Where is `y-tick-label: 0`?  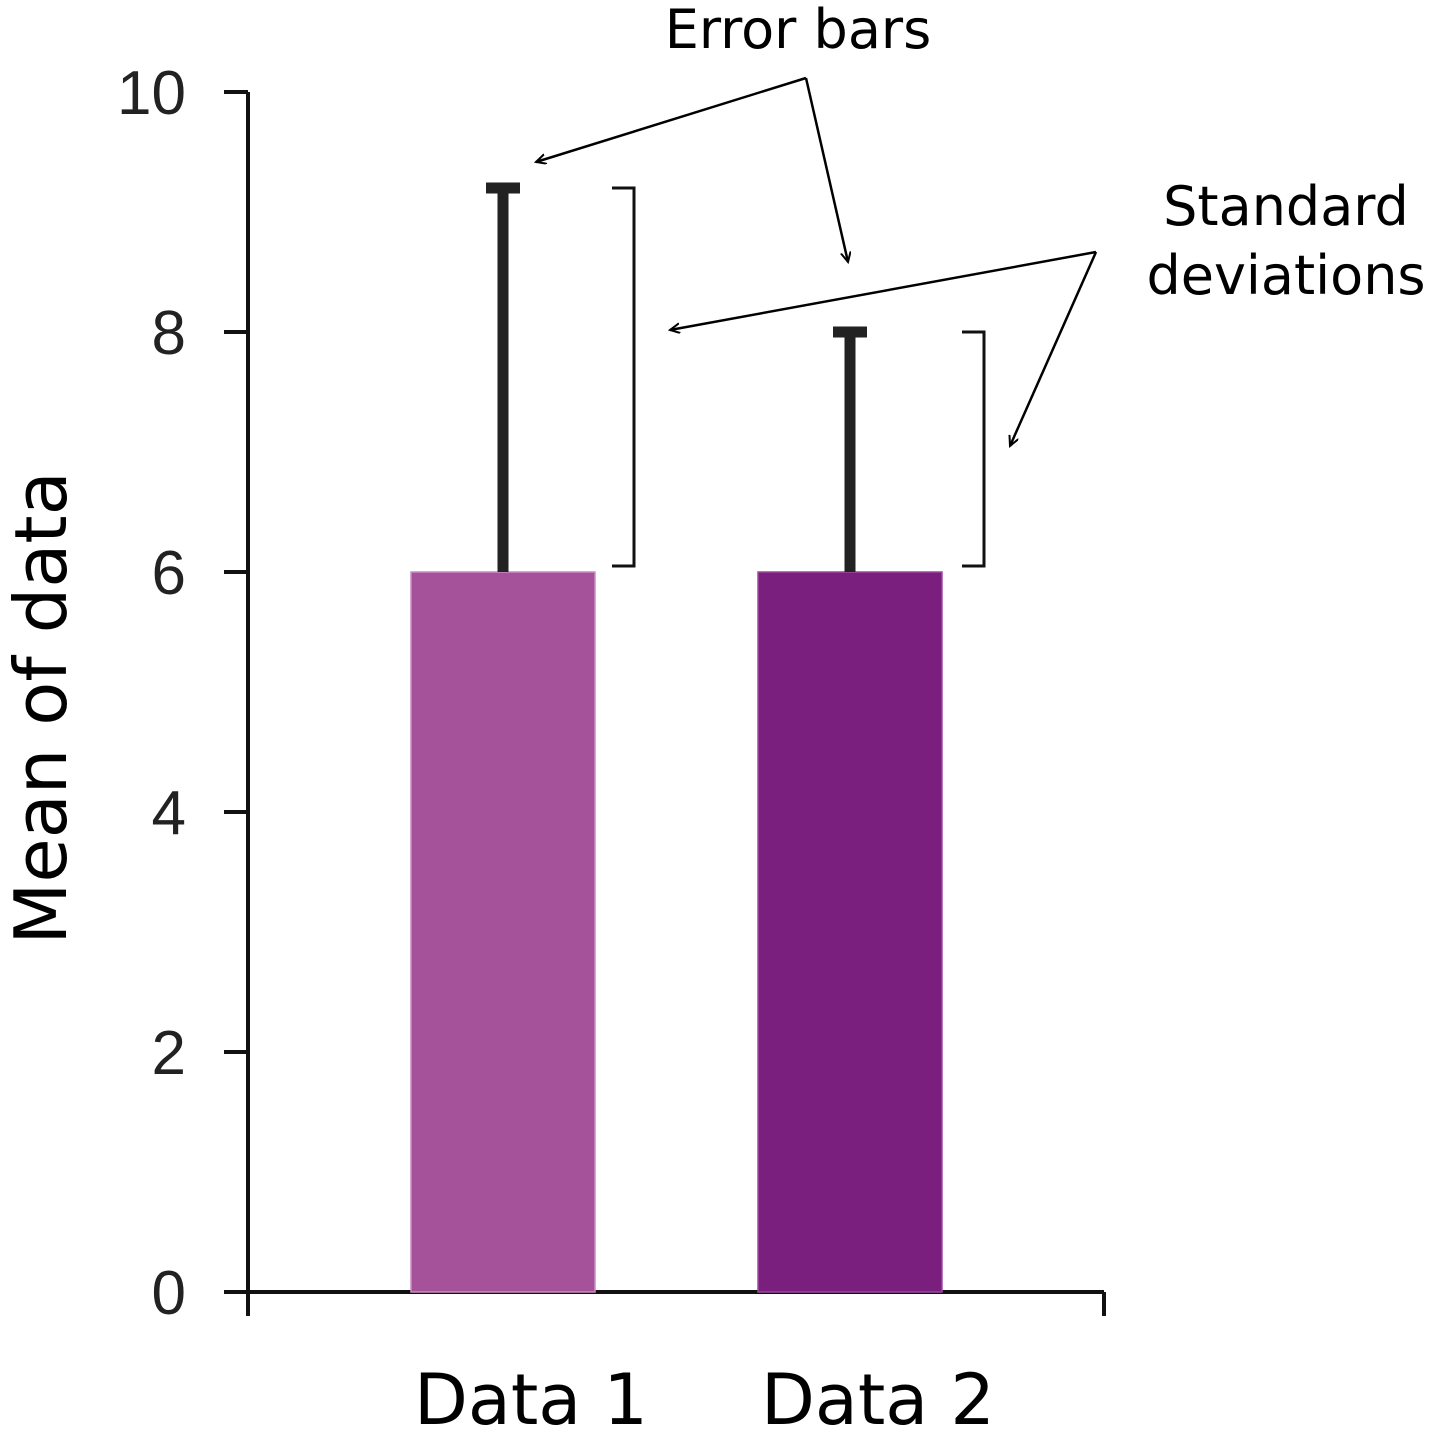 y-tick-label: 0 is located at coordinates (169, 1293).